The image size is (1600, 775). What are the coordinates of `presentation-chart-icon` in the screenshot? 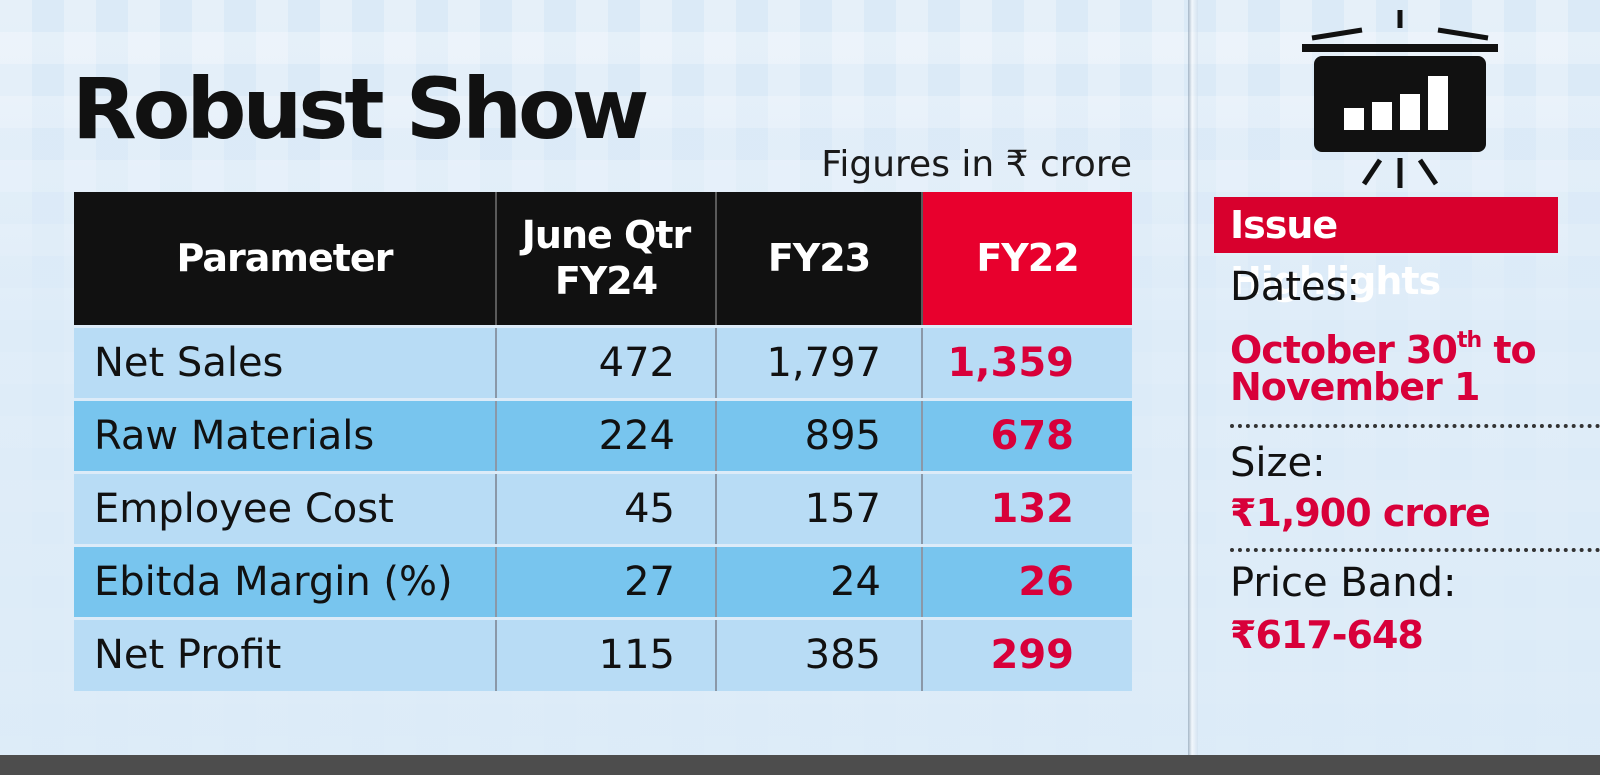 It's located at (1400, 99).